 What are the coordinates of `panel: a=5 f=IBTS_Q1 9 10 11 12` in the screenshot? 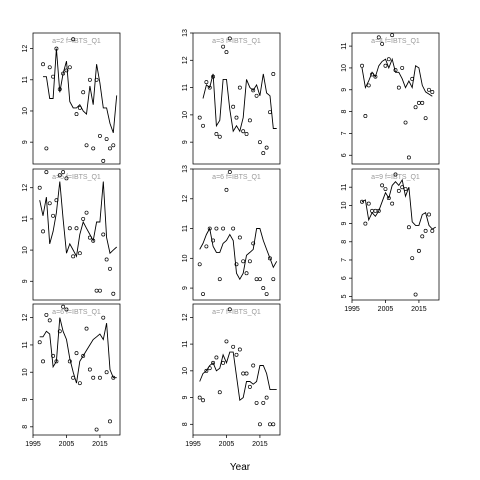 It's located at (71, 234).